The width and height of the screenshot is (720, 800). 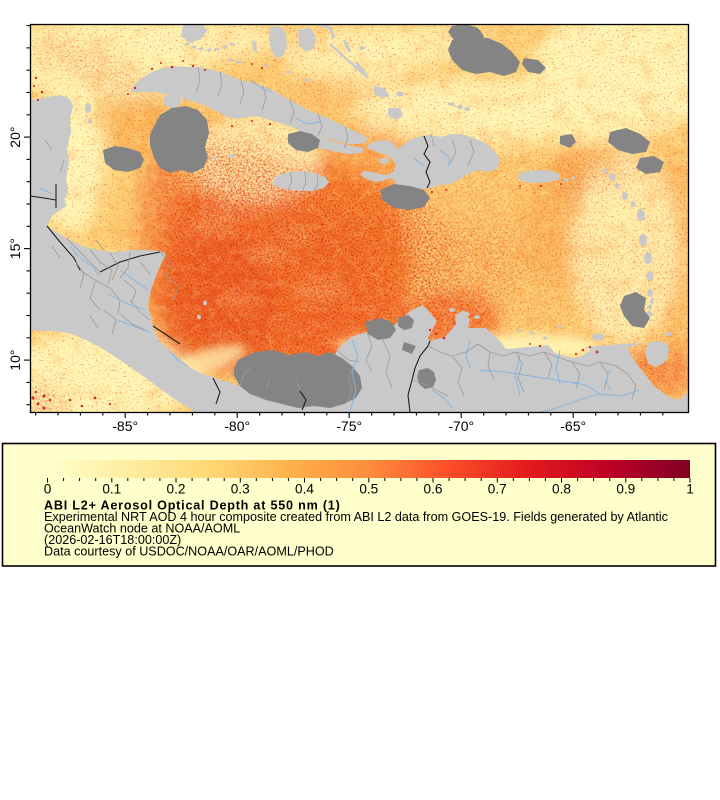 What do you see at coordinates (142, 529) in the screenshot?
I see `svg-text: OceanWatch node at NOAA/AOML` at bounding box center [142, 529].